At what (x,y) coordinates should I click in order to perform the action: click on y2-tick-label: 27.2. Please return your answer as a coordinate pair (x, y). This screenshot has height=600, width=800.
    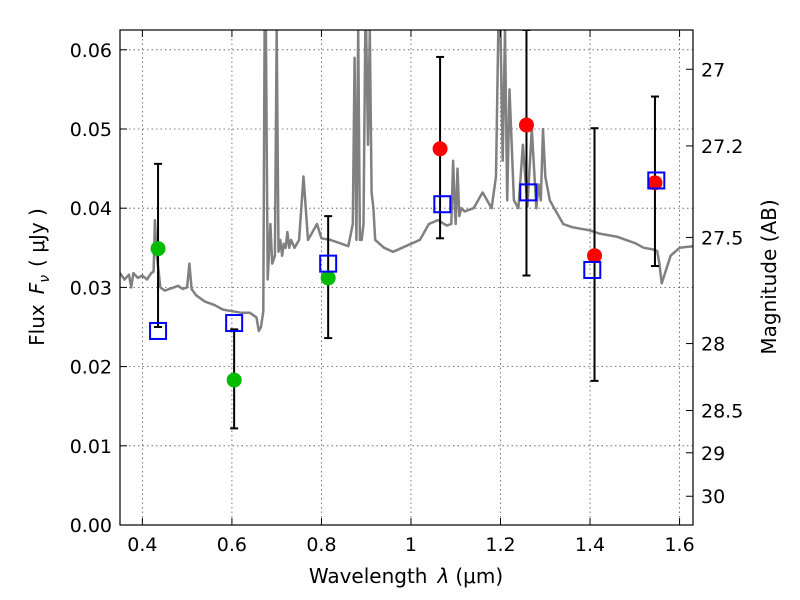
    Looking at the image, I should click on (722, 147).